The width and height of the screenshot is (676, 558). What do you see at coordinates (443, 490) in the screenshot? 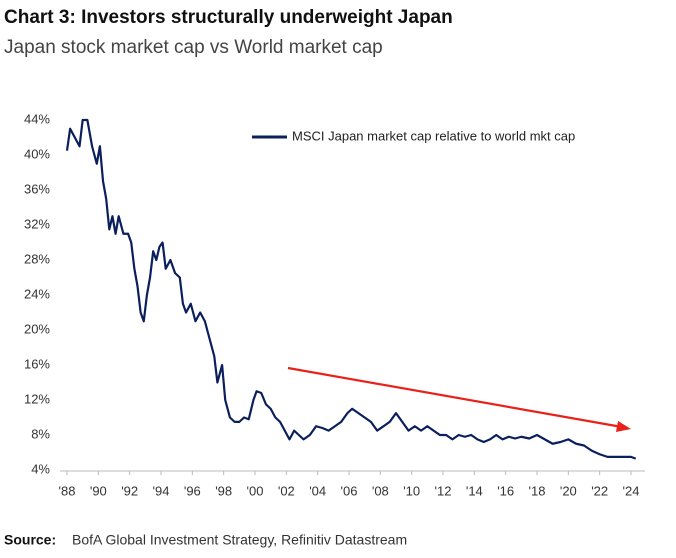
I see `x-tick-label: '12` at bounding box center [443, 490].